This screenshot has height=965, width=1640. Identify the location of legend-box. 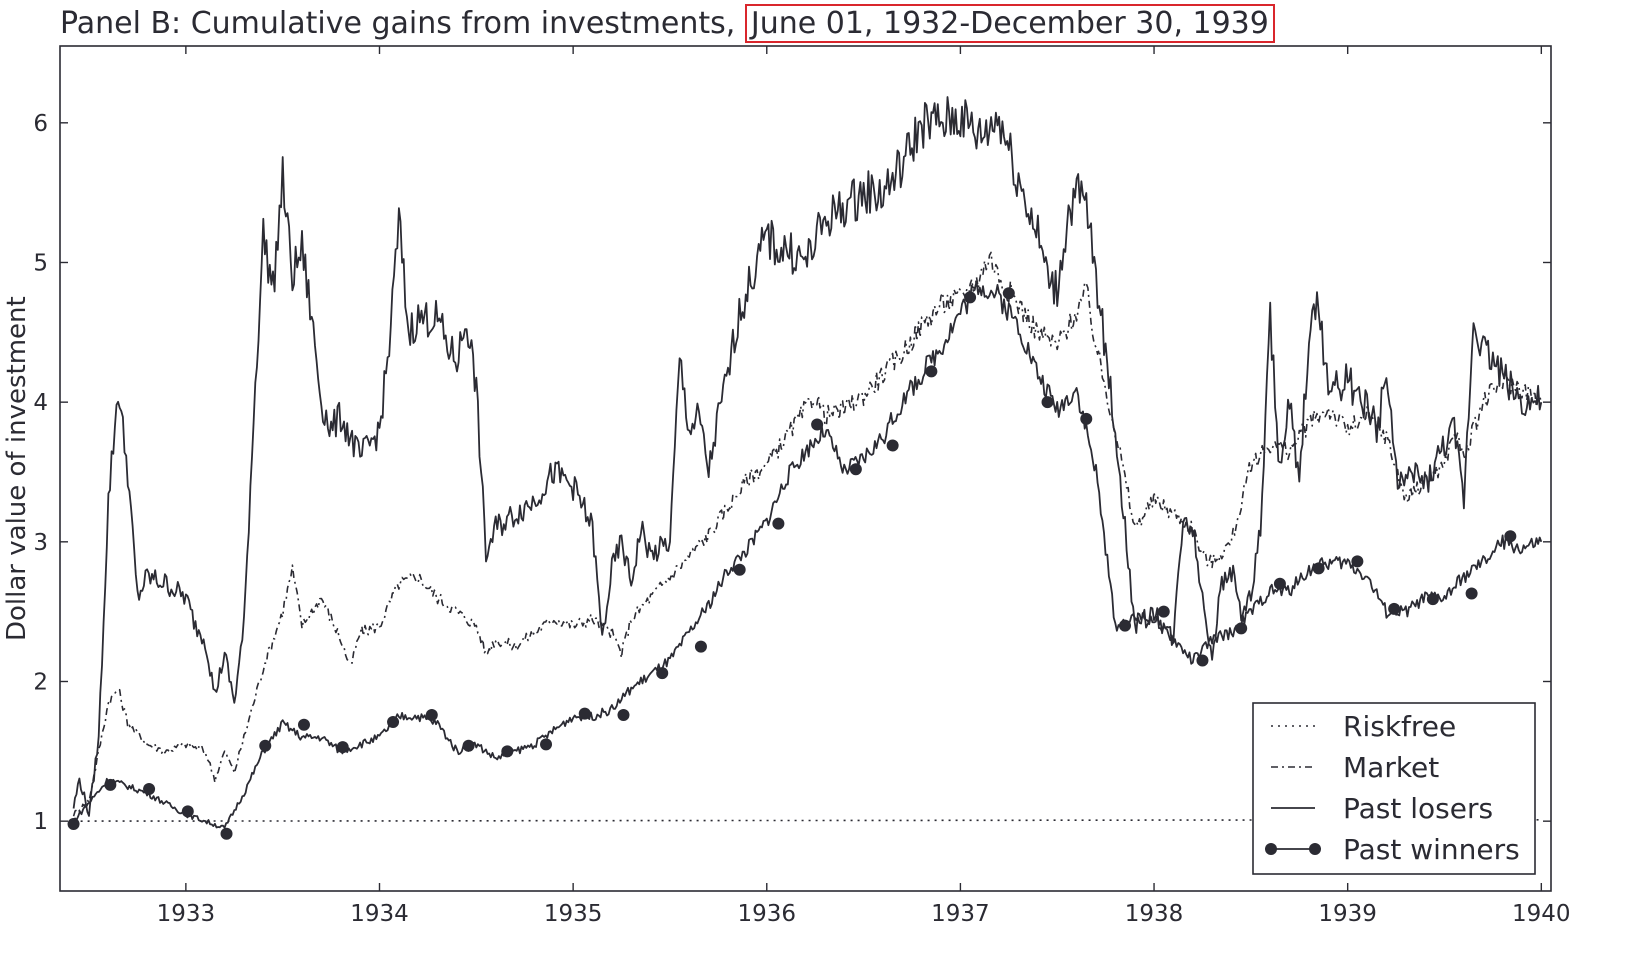
(1394, 788).